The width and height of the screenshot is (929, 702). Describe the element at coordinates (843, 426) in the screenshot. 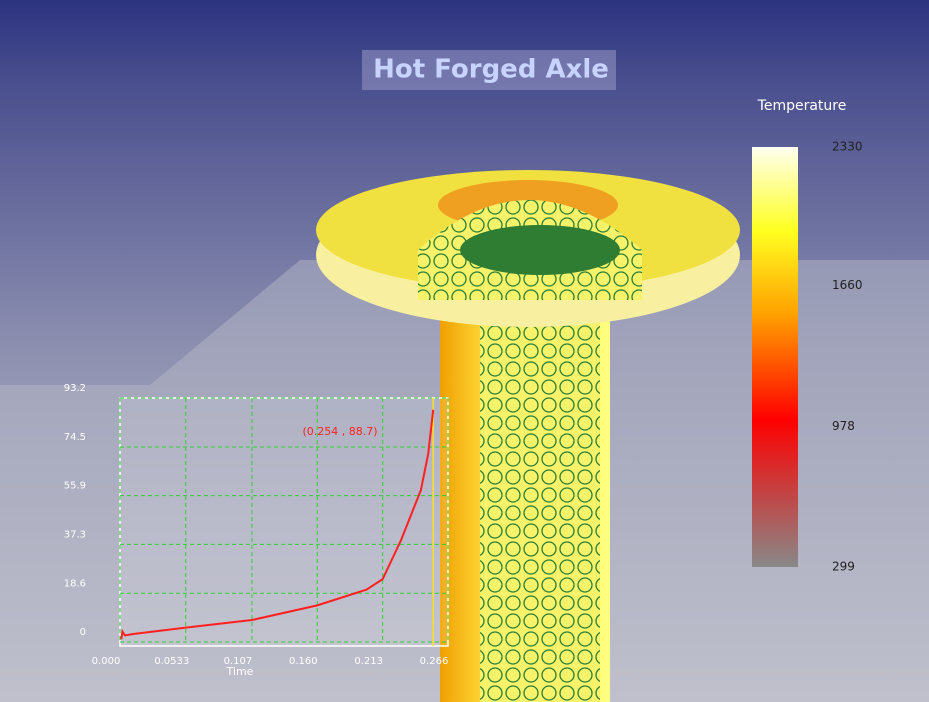

I see `legend-tick-label: 978` at that location.